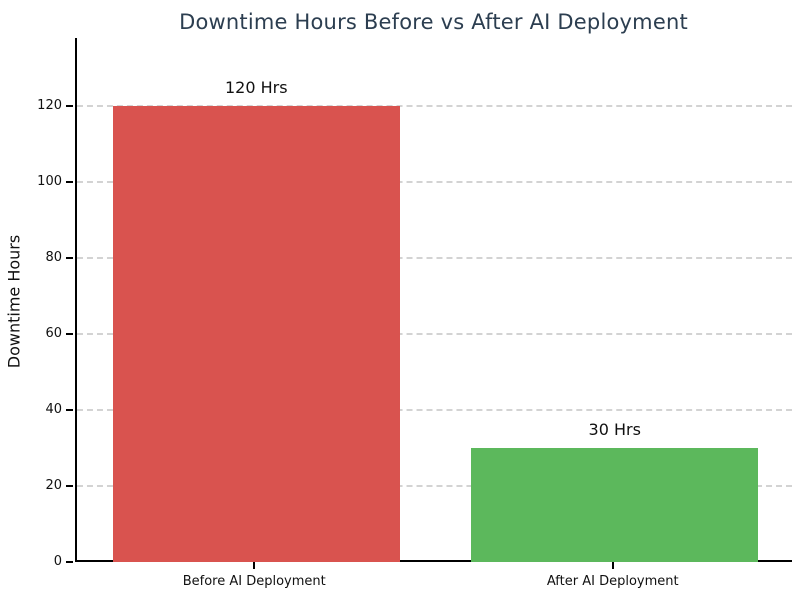 This screenshot has height=600, width=800. What do you see at coordinates (254, 581) in the screenshot?
I see `x-tick-label: Before AI Deployment` at bounding box center [254, 581].